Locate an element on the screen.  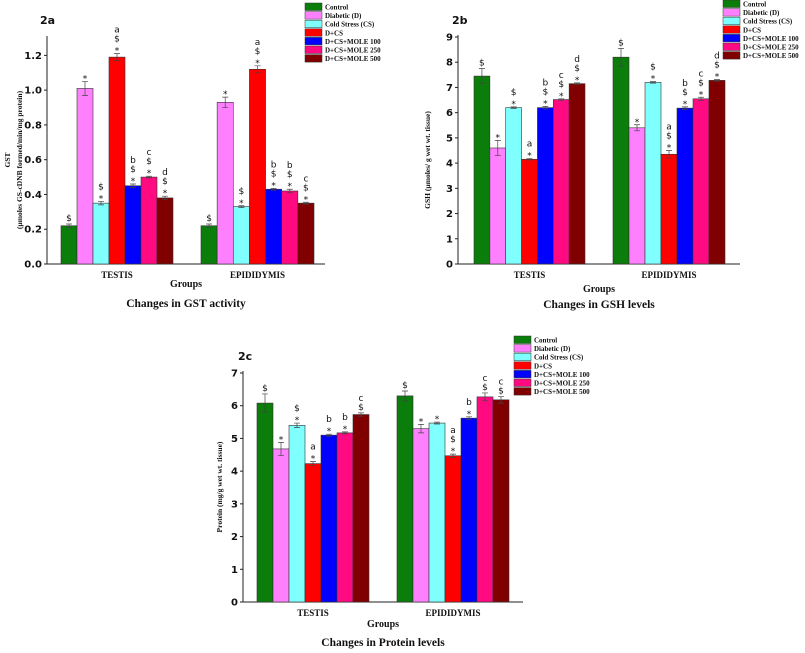
chart-title: Changes in GST activity is located at coordinates (186, 304).